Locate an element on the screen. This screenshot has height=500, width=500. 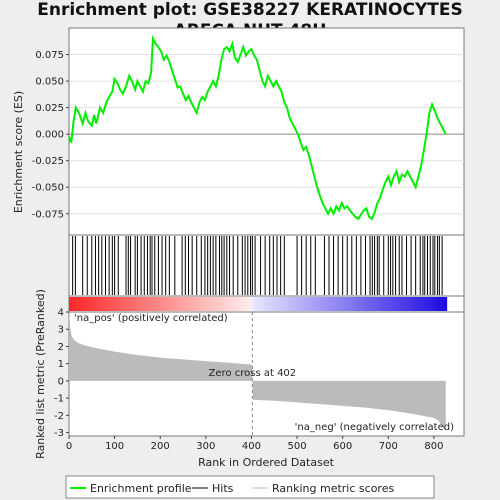
xtick-label: 800 is located at coordinates (433, 446).